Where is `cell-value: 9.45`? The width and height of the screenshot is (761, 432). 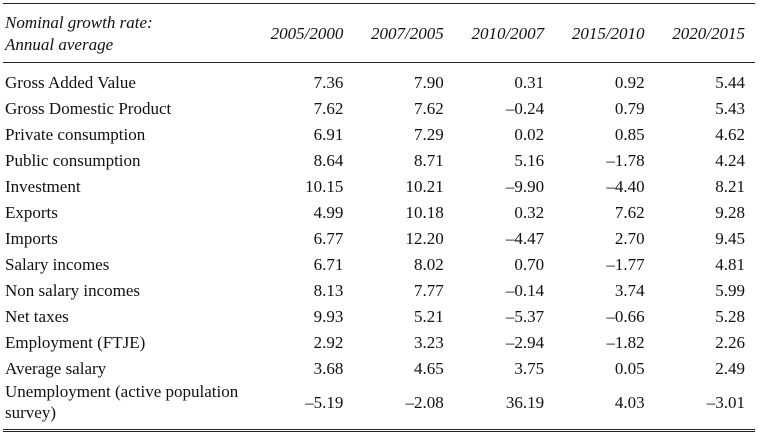 cell-value: 9.45 is located at coordinates (730, 238).